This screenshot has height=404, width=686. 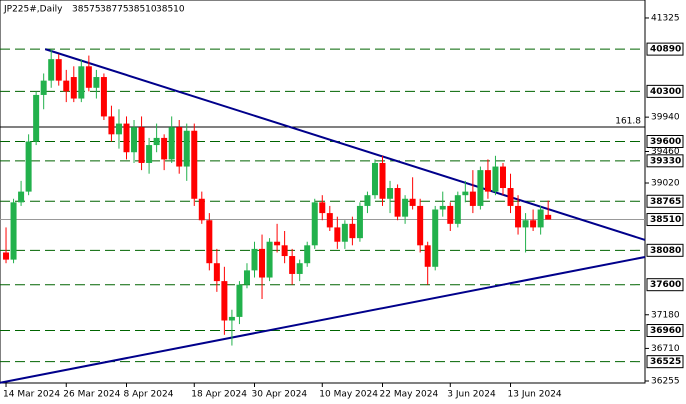 What do you see at coordinates (665, 251) in the screenshot?
I see `level-label: 38080` at bounding box center [665, 251].